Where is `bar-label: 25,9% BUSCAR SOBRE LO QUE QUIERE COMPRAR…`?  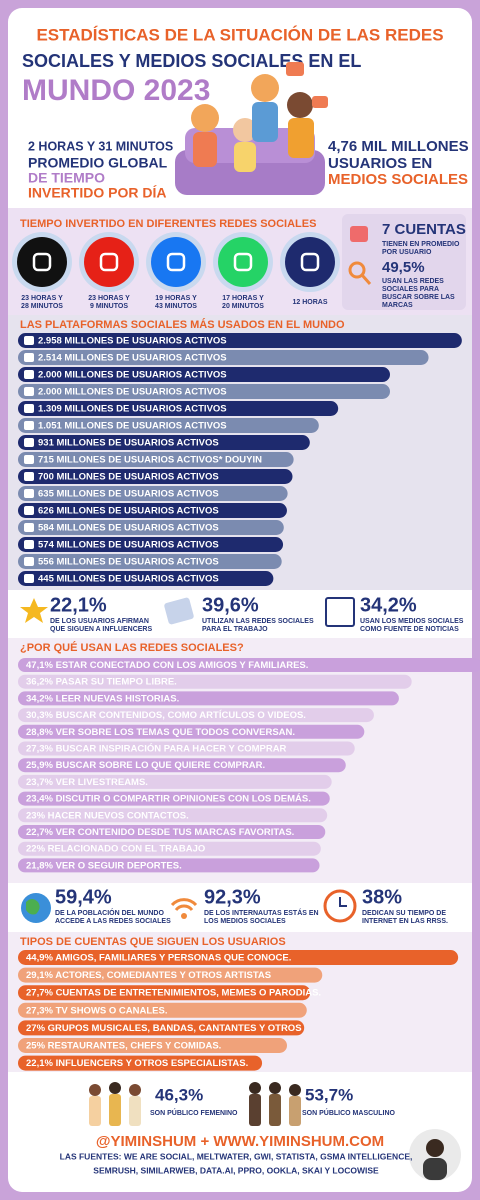
bar-label: 25,9% BUSCAR SOBRE LO QUE QUIERE COMPRAR… is located at coordinates (145, 765).